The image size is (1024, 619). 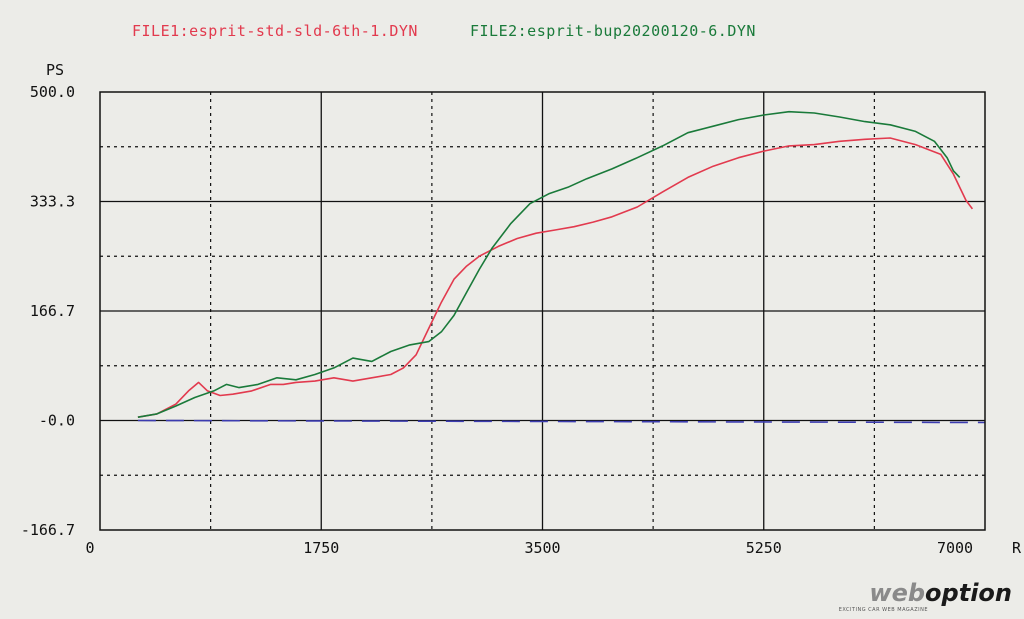 I want to click on legend-entry-file1: FILE1:esprit-std-sld-6th-1.DYN, so click(x=275, y=31).